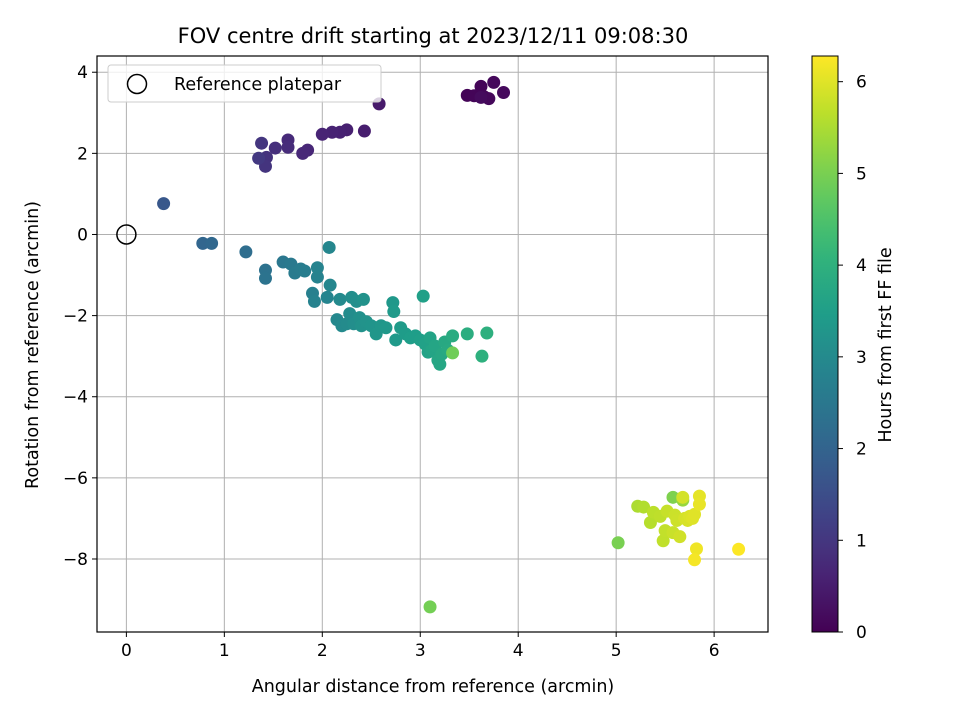 The width and height of the screenshot is (960, 720). I want to click on y-axis-ticks: 4 2 0 −2 −4 −6 −8, so click(80, 316).